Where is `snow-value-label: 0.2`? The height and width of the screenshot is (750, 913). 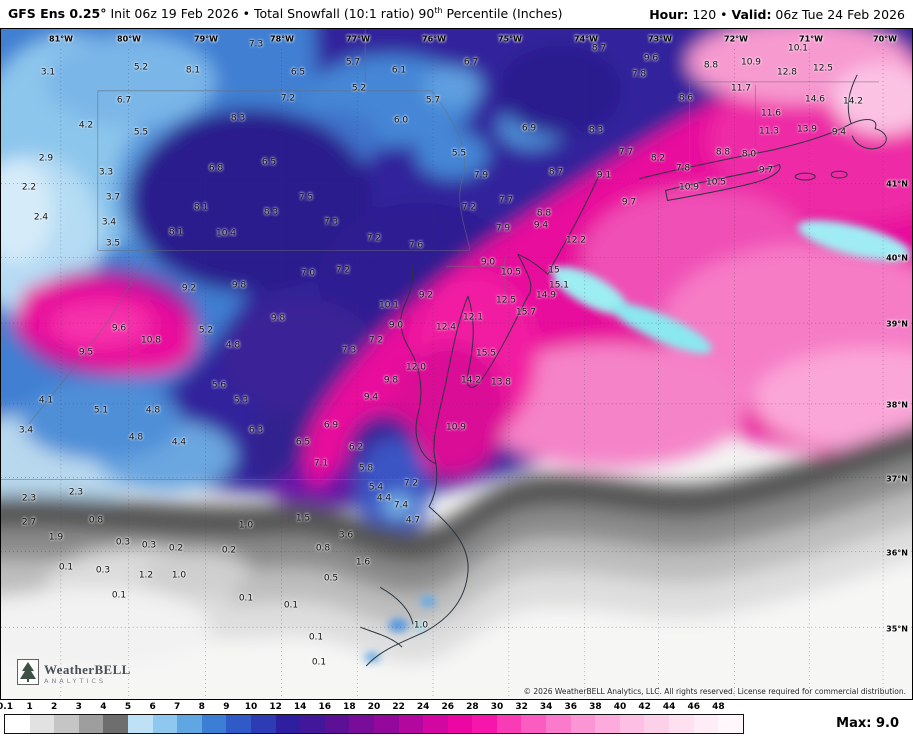
snow-value-label: 0.2 is located at coordinates (229, 550).